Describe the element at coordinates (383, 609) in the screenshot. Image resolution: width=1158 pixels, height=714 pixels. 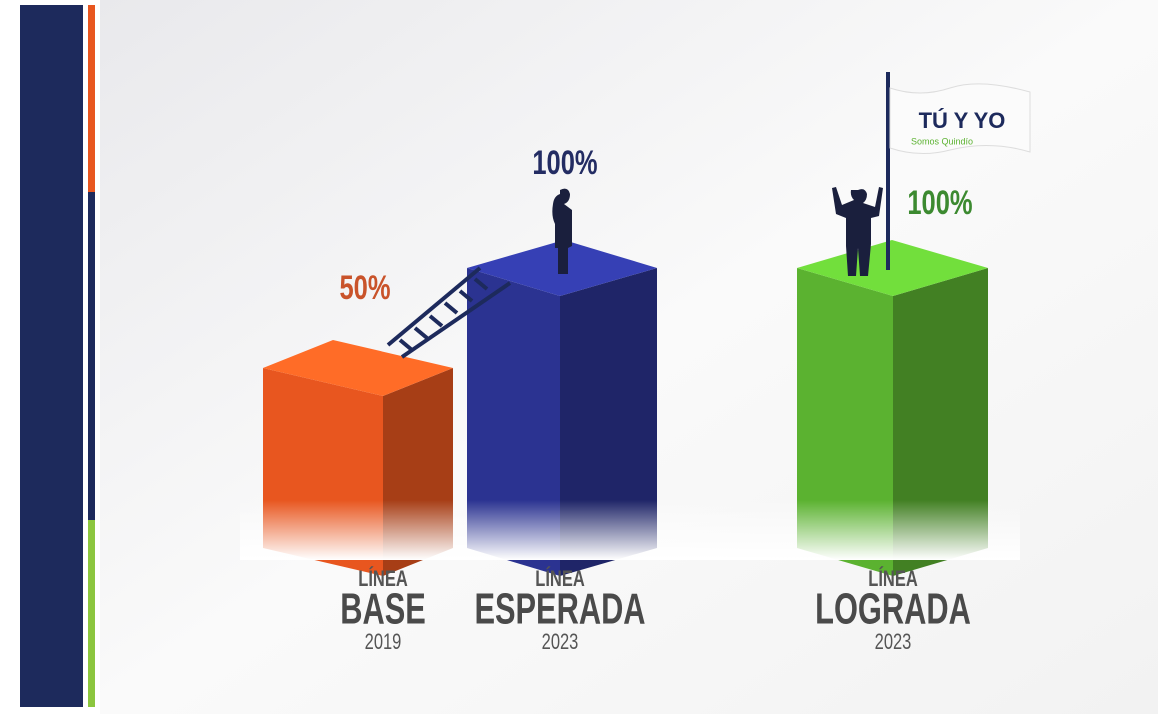
I see `category-name: BASE` at that location.